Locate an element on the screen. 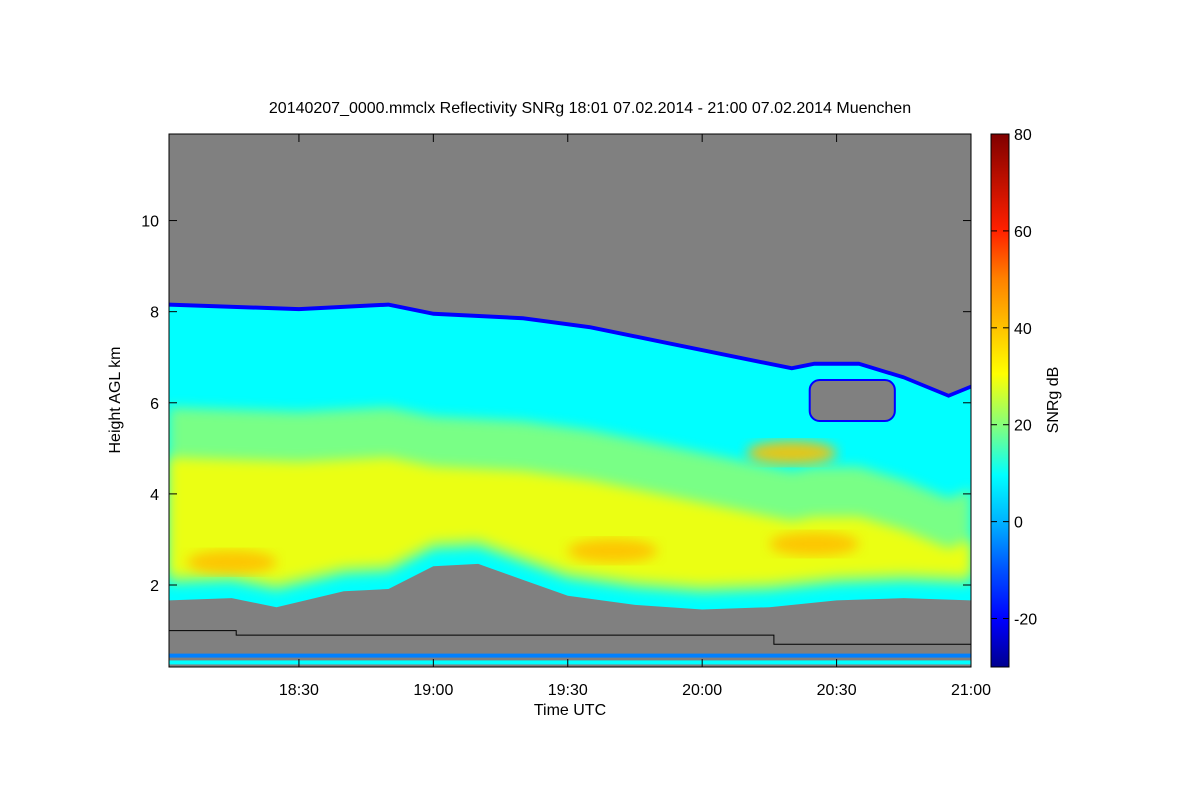 The height and width of the screenshot is (800, 1200). colorbar: -20 0 20 40 60 80 SNRg dB is located at coordinates (1026, 397).